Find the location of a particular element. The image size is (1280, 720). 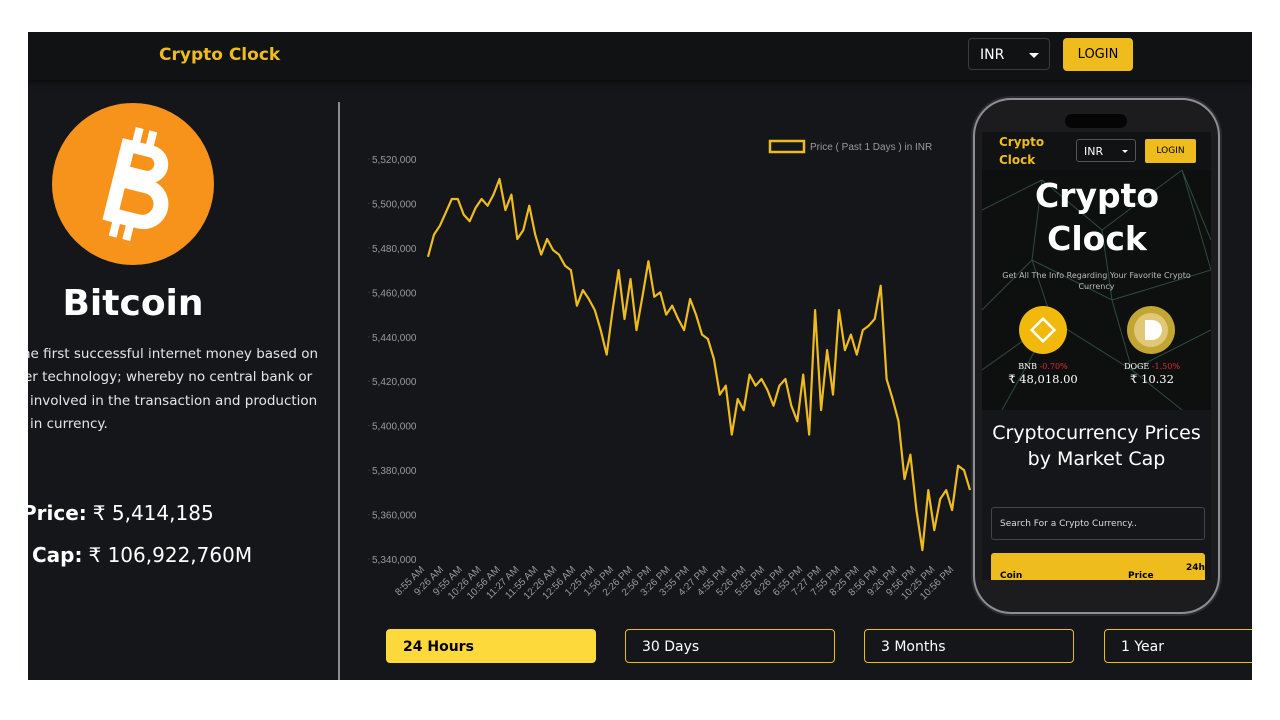

coin-change: -1.50% is located at coordinates (1165, 366).